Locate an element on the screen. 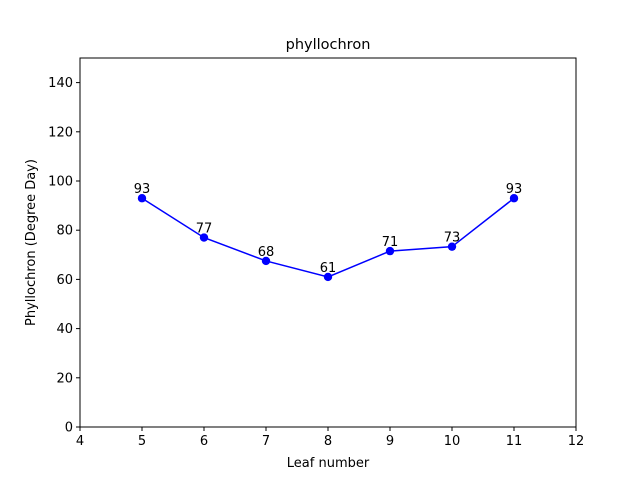  x-tick-label: 9 is located at coordinates (390, 441).